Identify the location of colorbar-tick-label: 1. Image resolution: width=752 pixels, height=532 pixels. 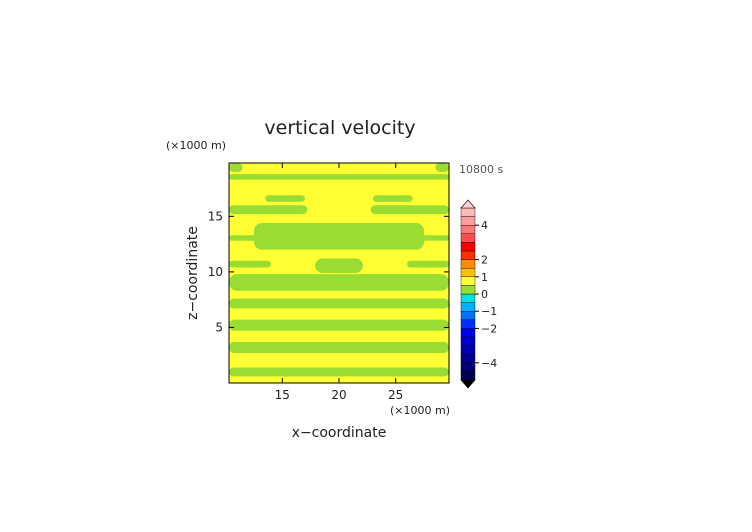
(484, 277).